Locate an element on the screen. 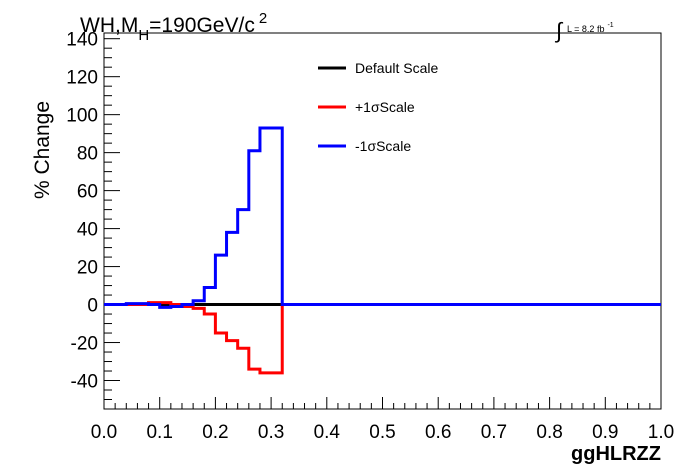  y-tick-label: 120 is located at coordinates (82, 78).